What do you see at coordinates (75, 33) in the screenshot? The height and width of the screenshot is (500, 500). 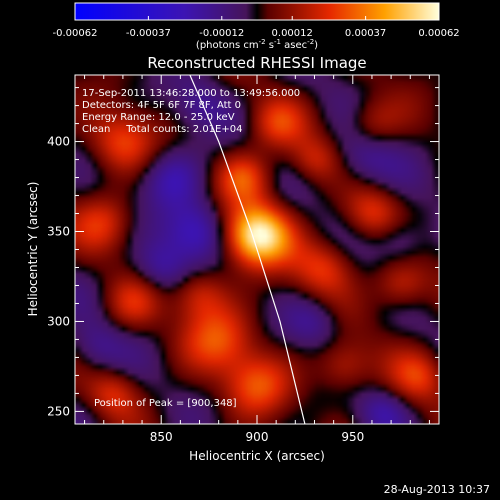 I see `colorbar-tick-label: -0.00062` at bounding box center [75, 33].